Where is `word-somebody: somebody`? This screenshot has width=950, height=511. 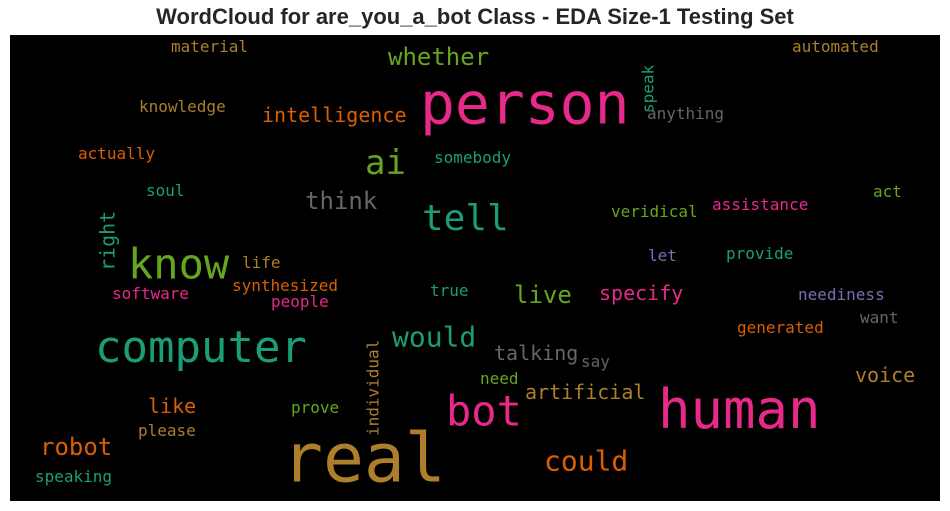
word-somebody: somebody is located at coordinates (472, 157).